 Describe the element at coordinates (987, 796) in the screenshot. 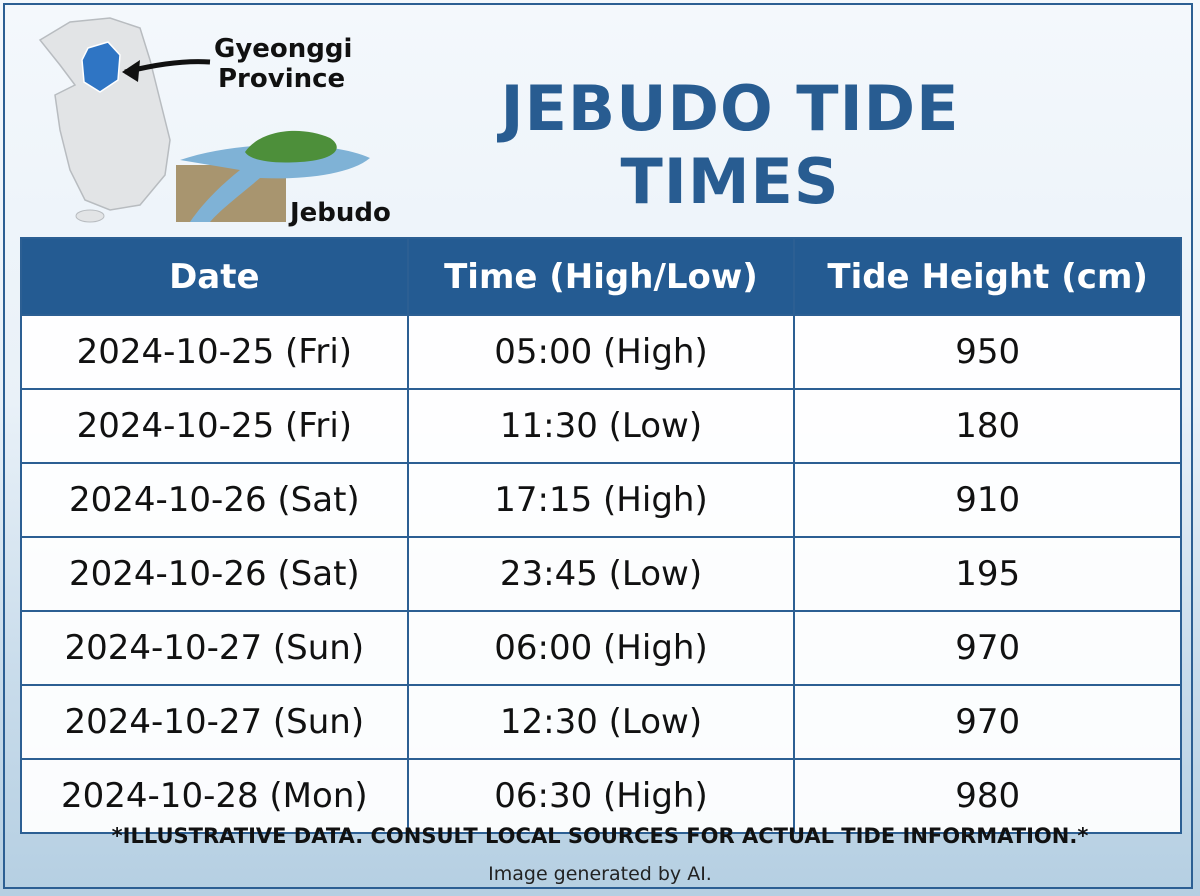

I see `table-cell: 980` at that location.